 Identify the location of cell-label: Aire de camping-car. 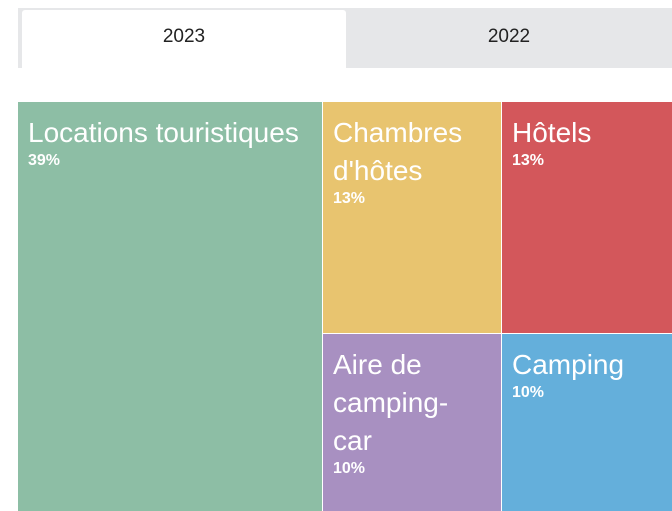
(391, 402).